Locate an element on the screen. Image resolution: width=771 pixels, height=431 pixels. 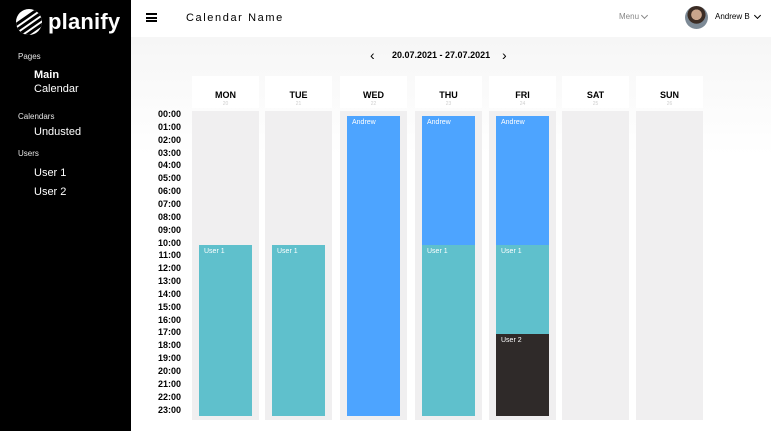
day-name: TUE is located at coordinates (298, 95).